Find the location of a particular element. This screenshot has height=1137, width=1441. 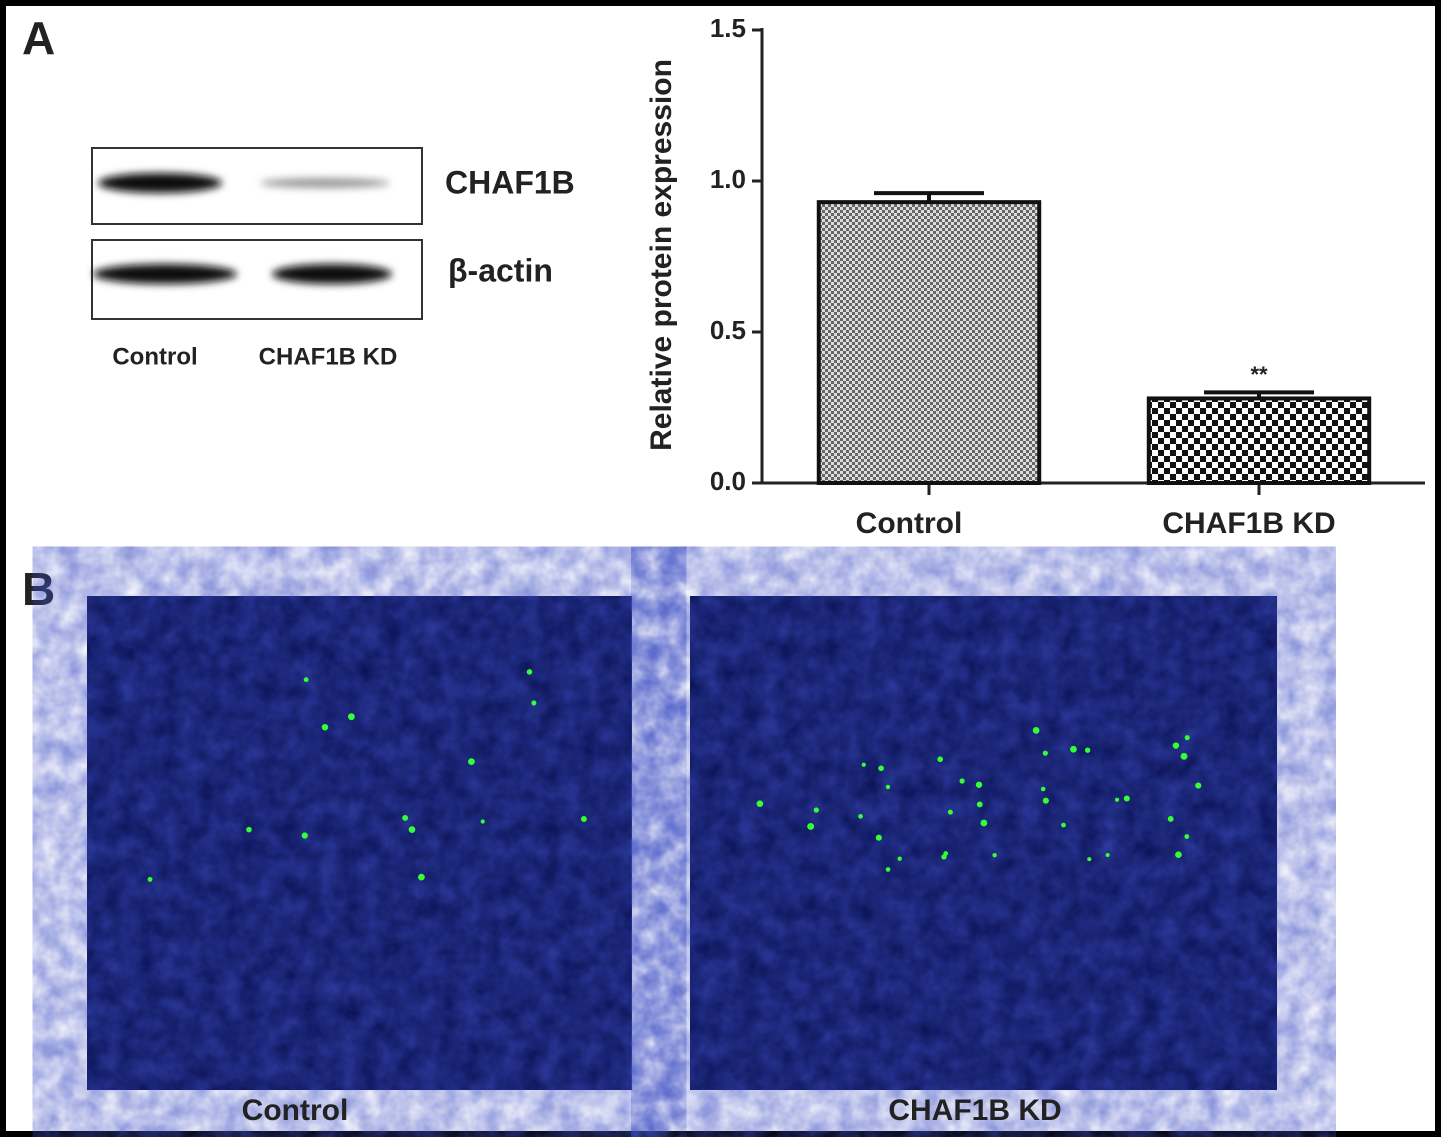

y-tick-label: 0.0 is located at coordinates (728, 481).